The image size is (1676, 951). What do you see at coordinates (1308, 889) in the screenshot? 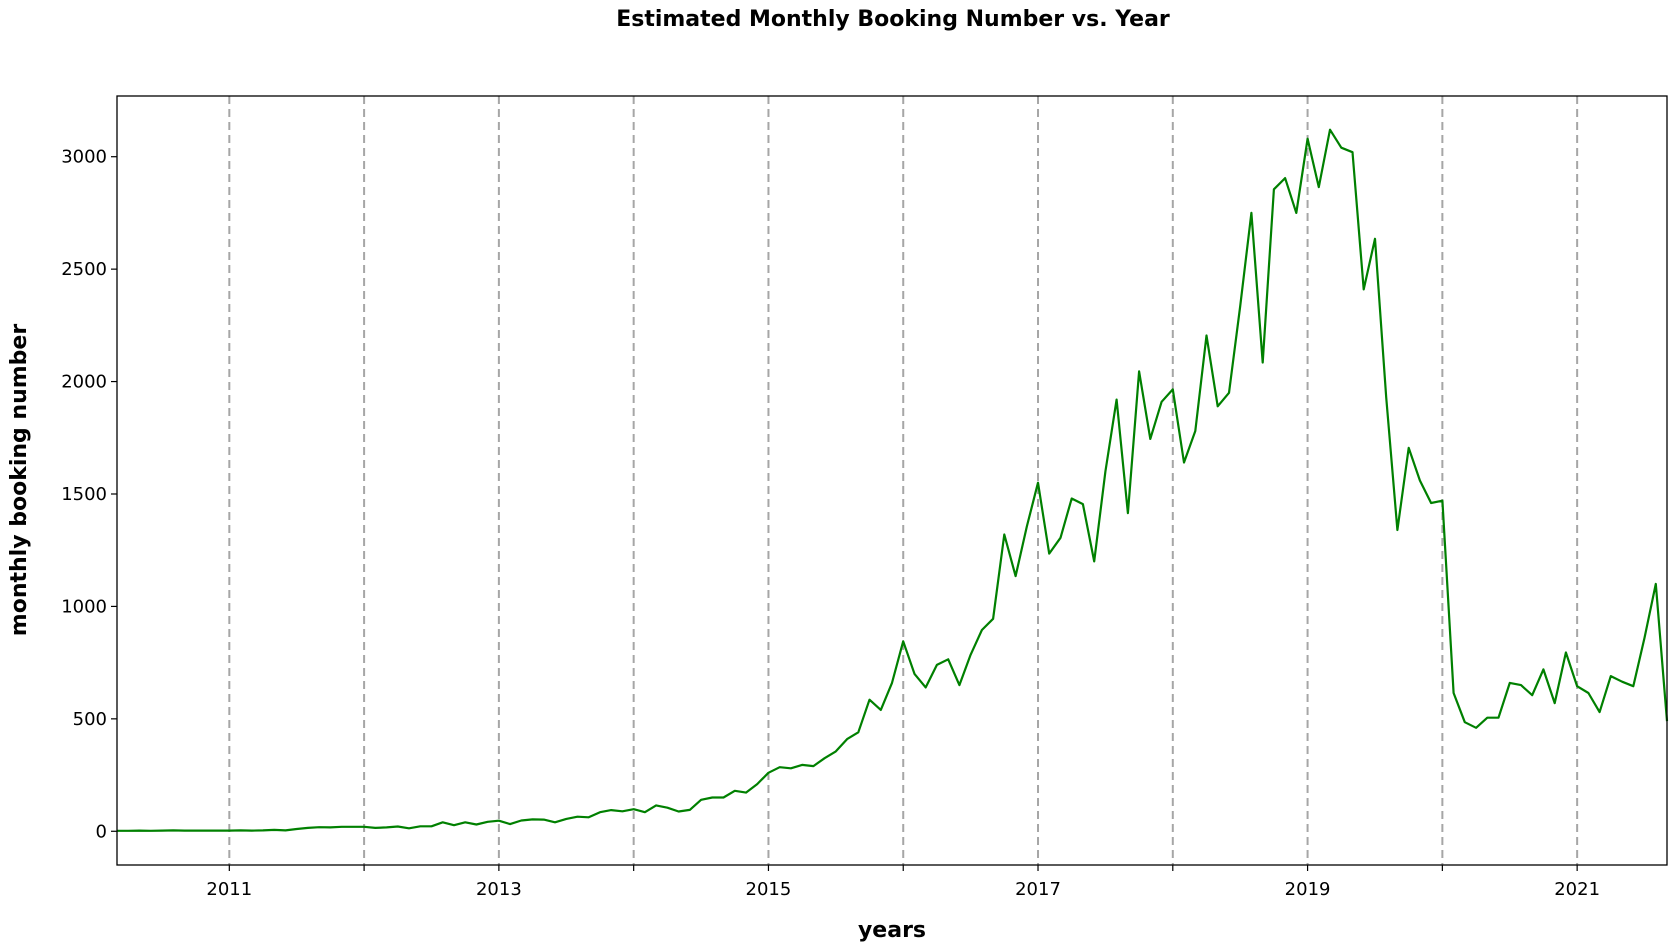
I see `x-tick-label: 2019` at bounding box center [1308, 889].